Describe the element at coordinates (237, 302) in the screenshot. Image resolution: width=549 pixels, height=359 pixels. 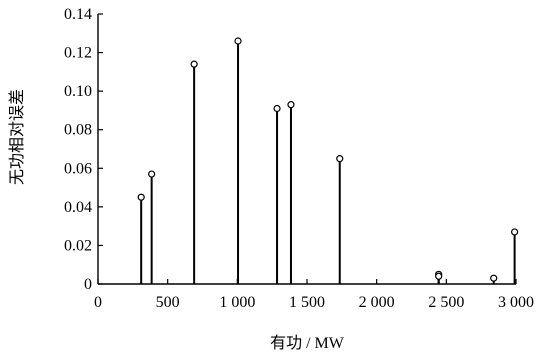
I see `x-tick-label: 1 000` at that location.